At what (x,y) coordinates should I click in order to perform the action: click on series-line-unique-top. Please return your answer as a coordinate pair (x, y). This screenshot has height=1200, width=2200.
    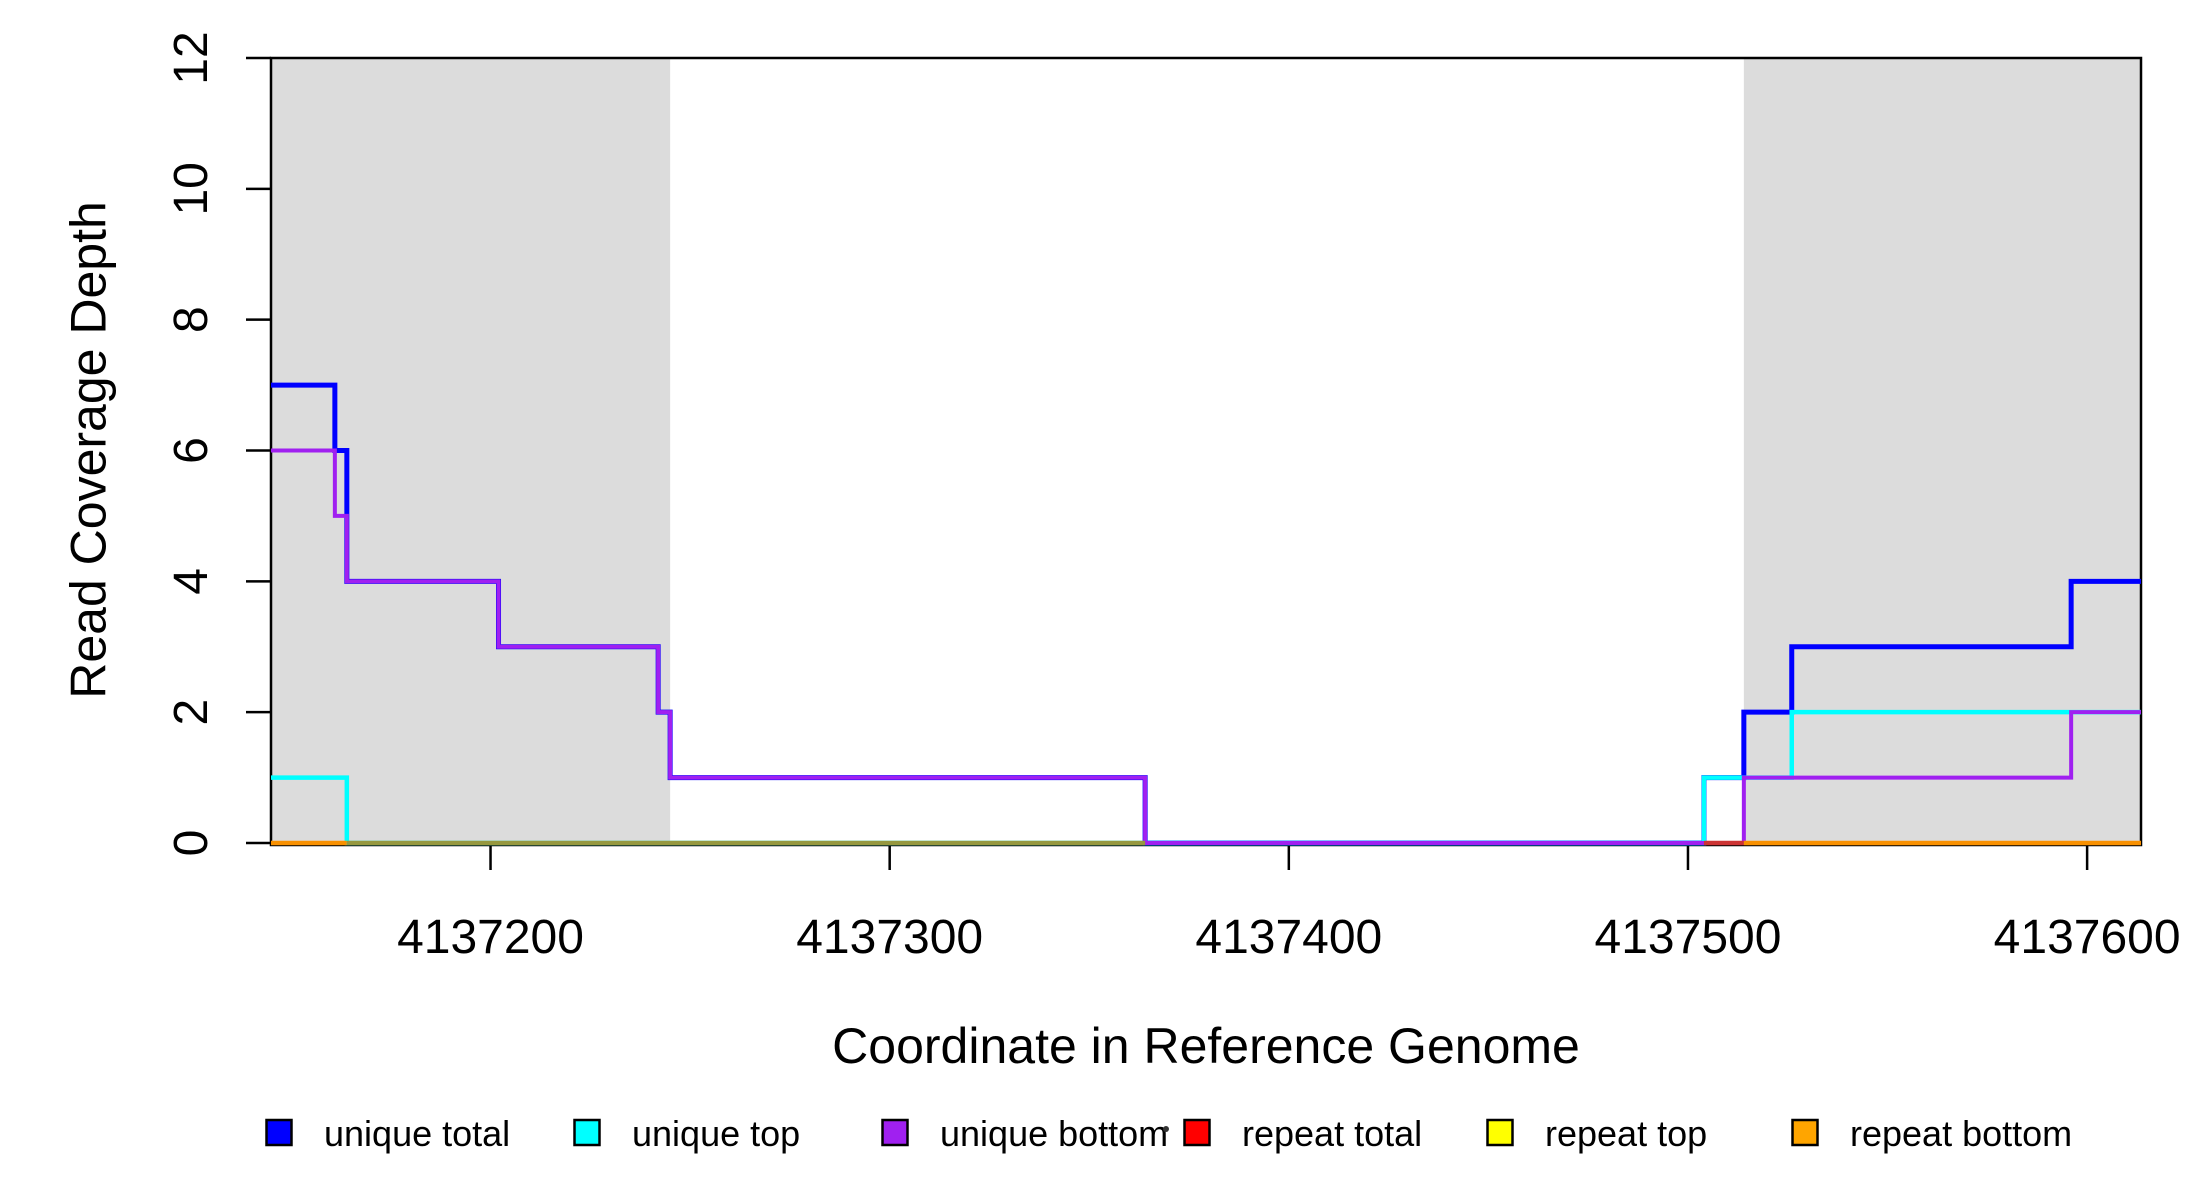
    Looking at the image, I should click on (1206, 777).